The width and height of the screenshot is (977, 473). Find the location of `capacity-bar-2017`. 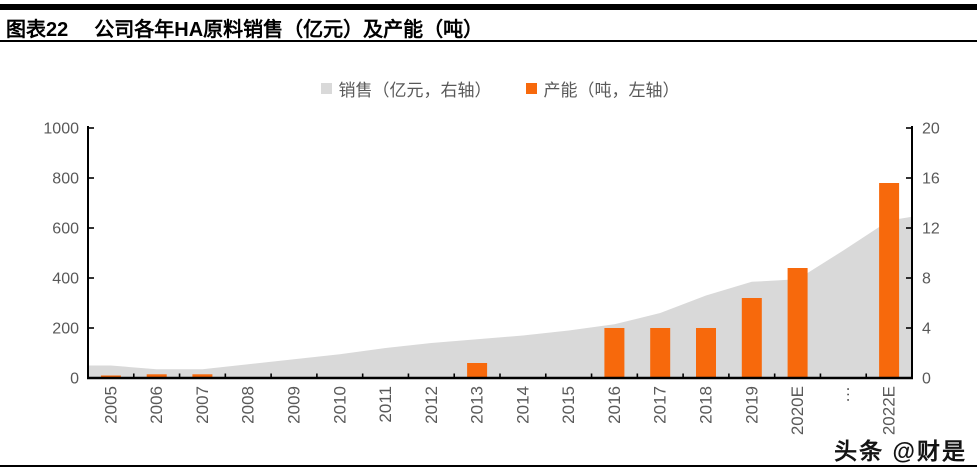

capacity-bar-2017 is located at coordinates (660, 353).